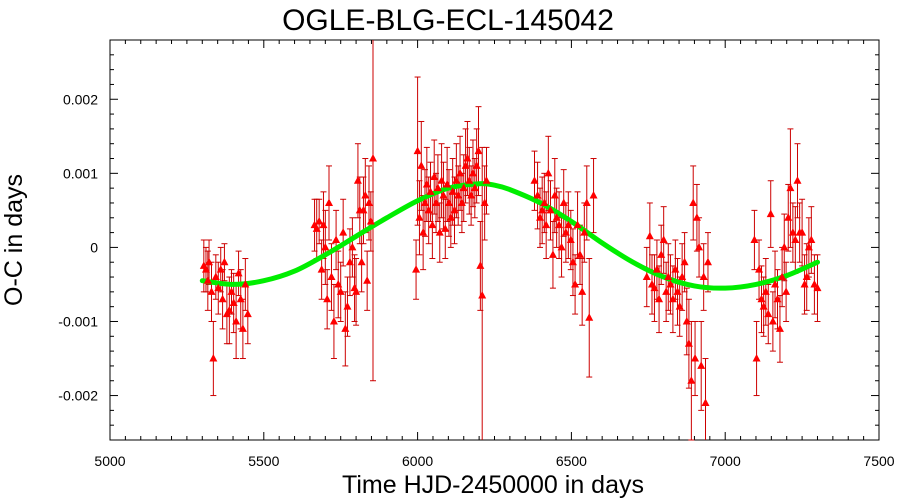 This screenshot has height=500, width=900. Describe the element at coordinates (263, 461) in the screenshot. I see `x-tick-label: 5500` at that location.